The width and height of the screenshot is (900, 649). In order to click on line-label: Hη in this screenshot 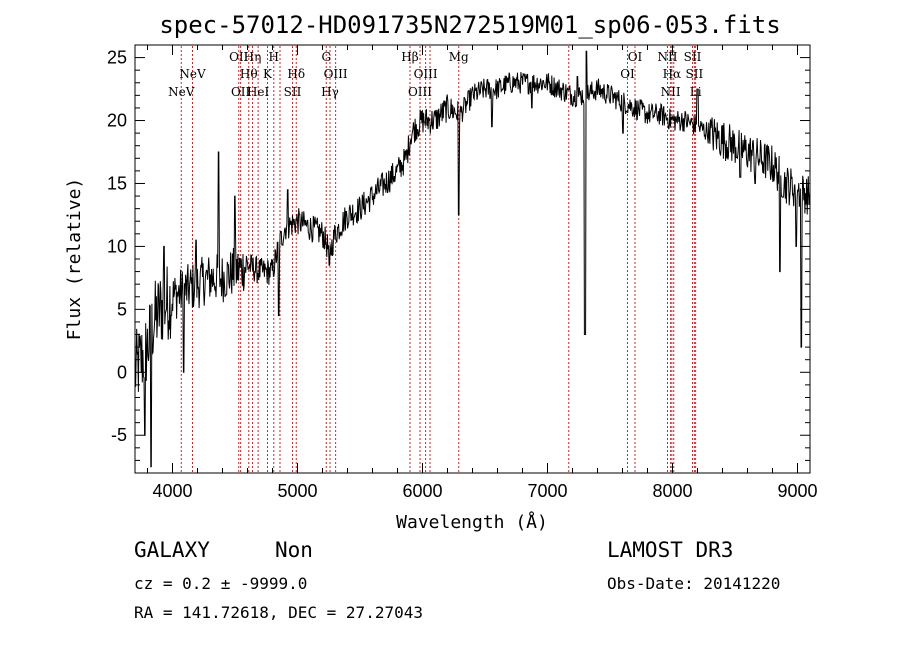, I will do `click(253, 57)`.